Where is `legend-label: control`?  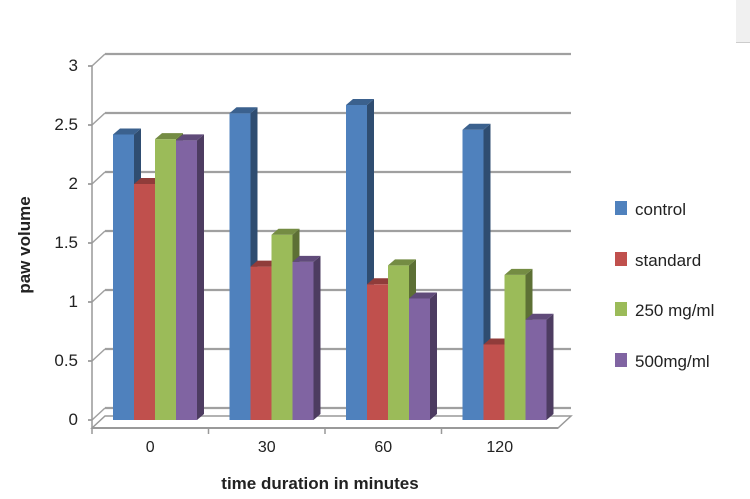 legend-label: control is located at coordinates (660, 209).